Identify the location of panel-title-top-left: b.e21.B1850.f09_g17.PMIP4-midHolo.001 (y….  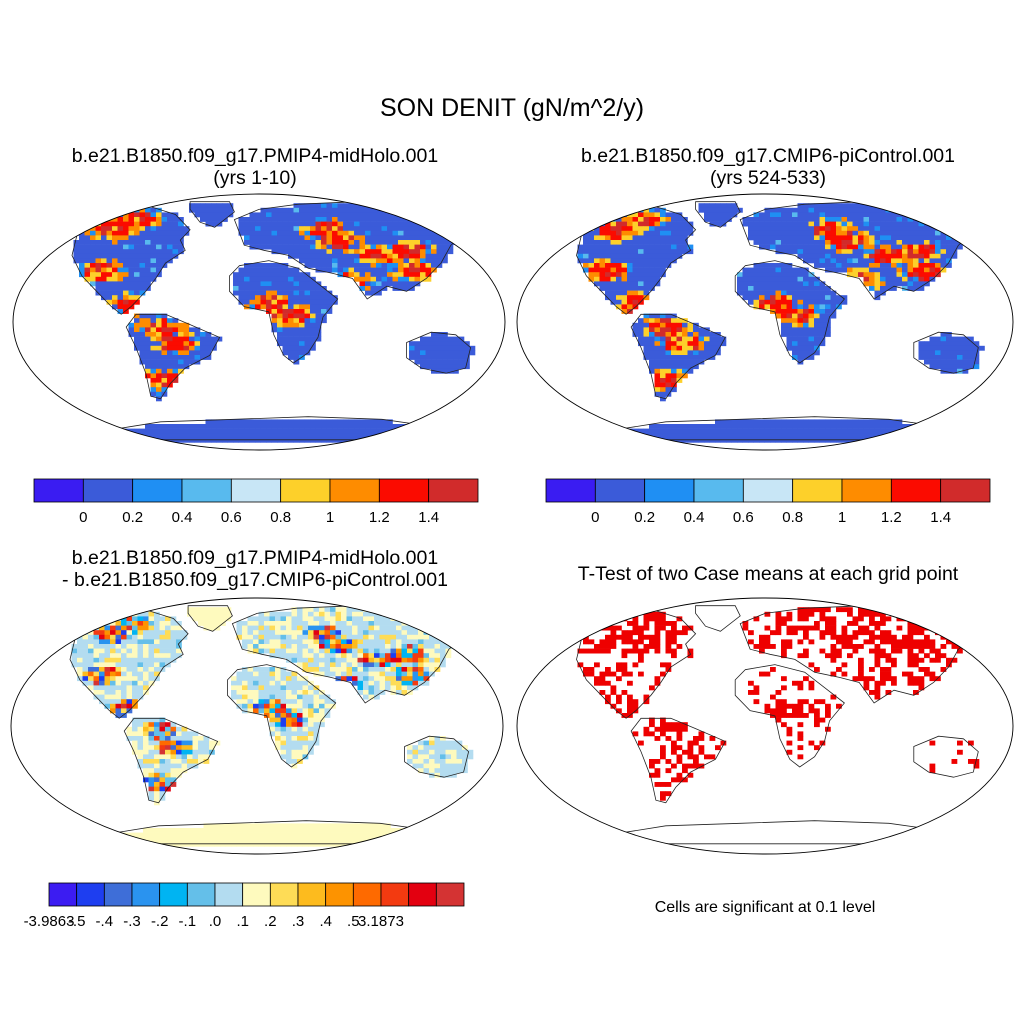
(255, 167).